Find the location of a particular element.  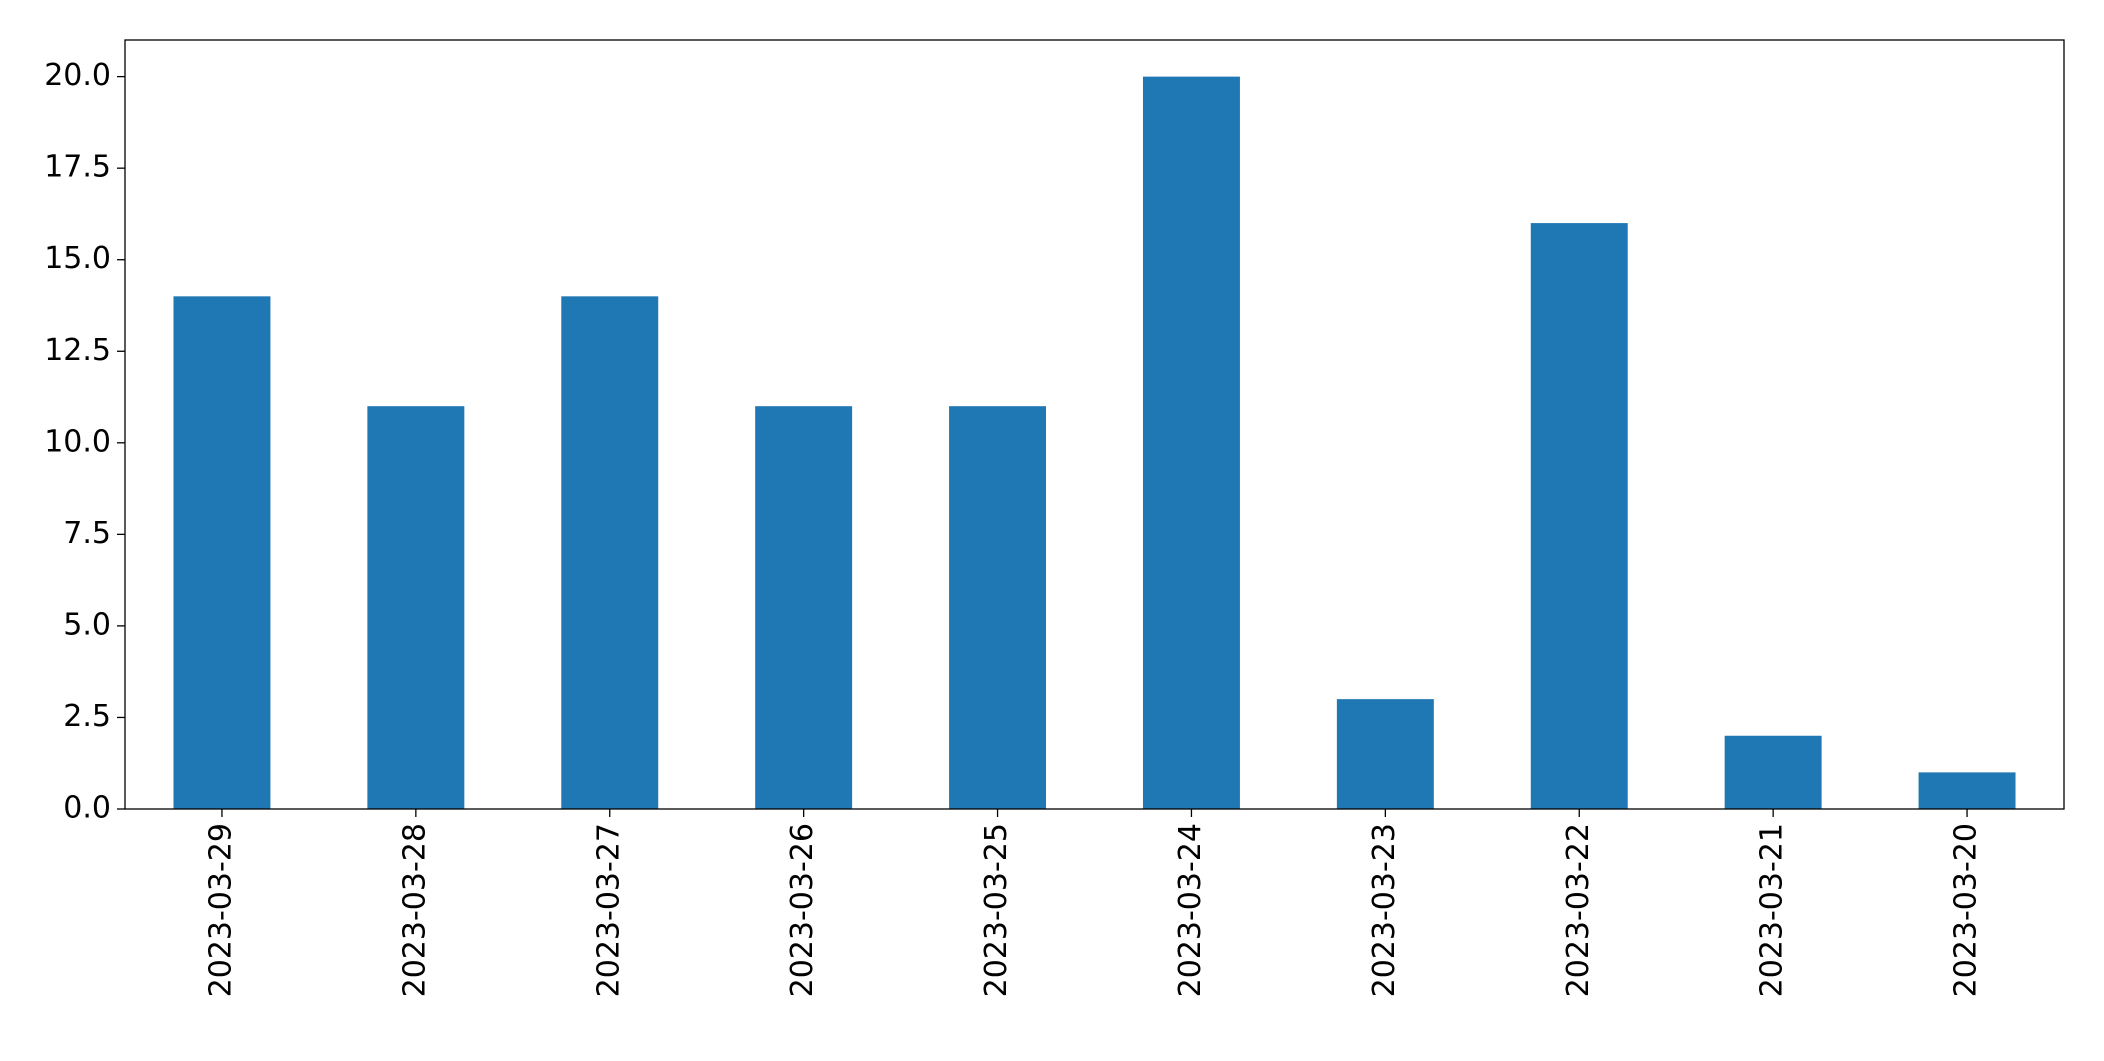

y-tick-label: 5.0 is located at coordinates (87, 624).